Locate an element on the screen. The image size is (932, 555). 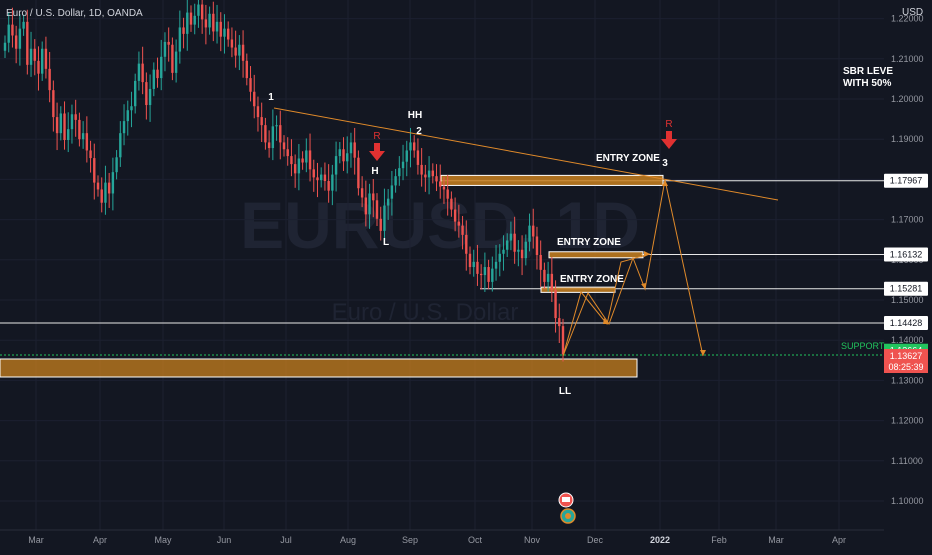
last-price-tag is located at coordinates (906, 361).